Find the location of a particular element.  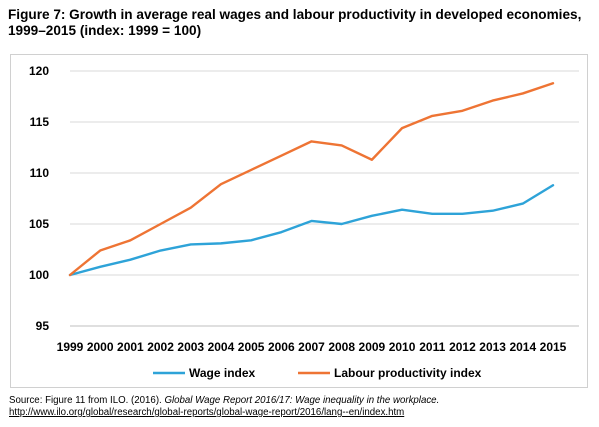

x-tick-label: 2002 is located at coordinates (160, 347).